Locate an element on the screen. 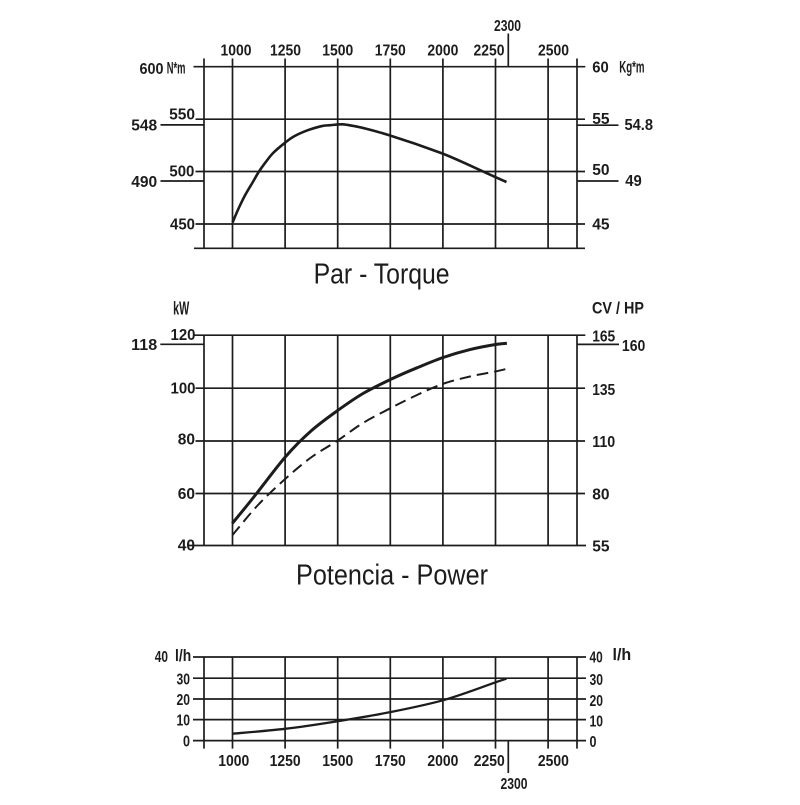  svg-text: Par - Torque is located at coordinates (382, 274).